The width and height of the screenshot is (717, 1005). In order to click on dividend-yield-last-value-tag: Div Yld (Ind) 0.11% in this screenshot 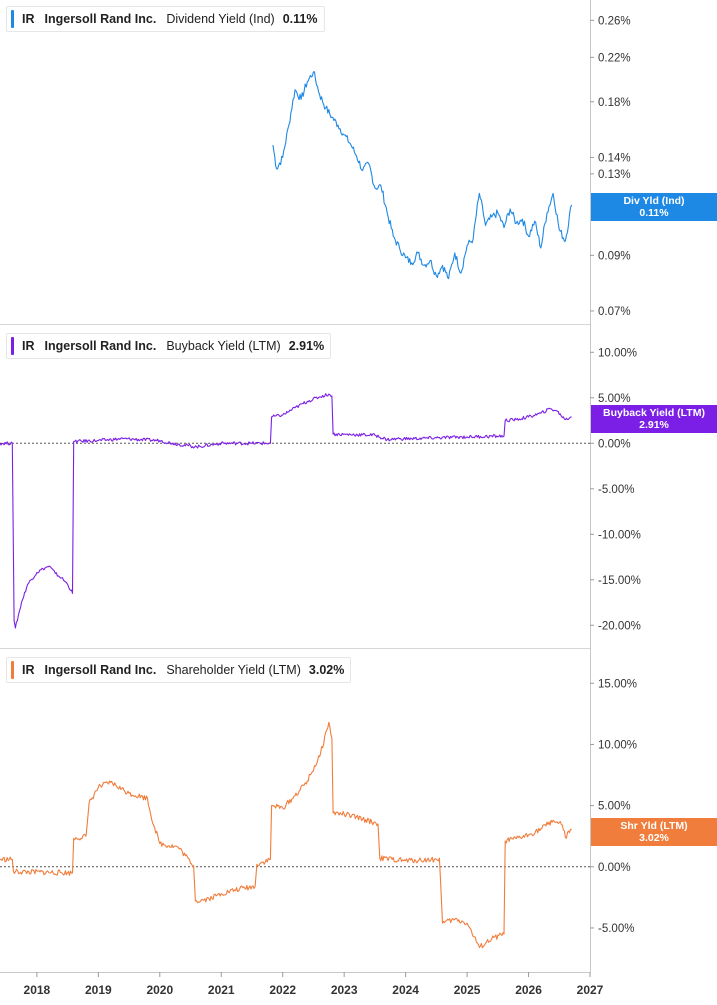, I will do `click(654, 207)`.